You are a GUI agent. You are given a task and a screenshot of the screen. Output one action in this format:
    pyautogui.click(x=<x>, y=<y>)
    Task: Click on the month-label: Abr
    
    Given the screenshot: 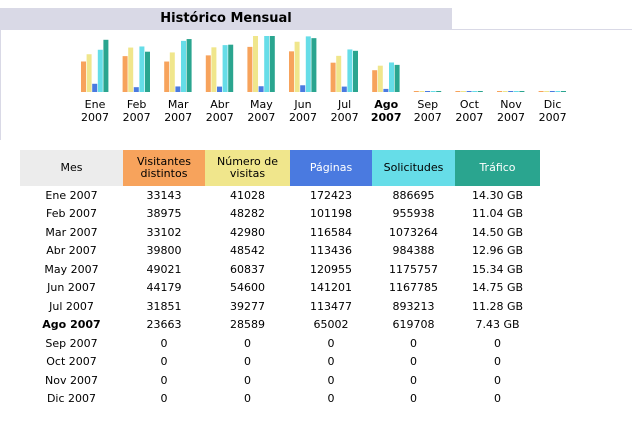 What is the action you would take?
    pyautogui.click(x=220, y=104)
    